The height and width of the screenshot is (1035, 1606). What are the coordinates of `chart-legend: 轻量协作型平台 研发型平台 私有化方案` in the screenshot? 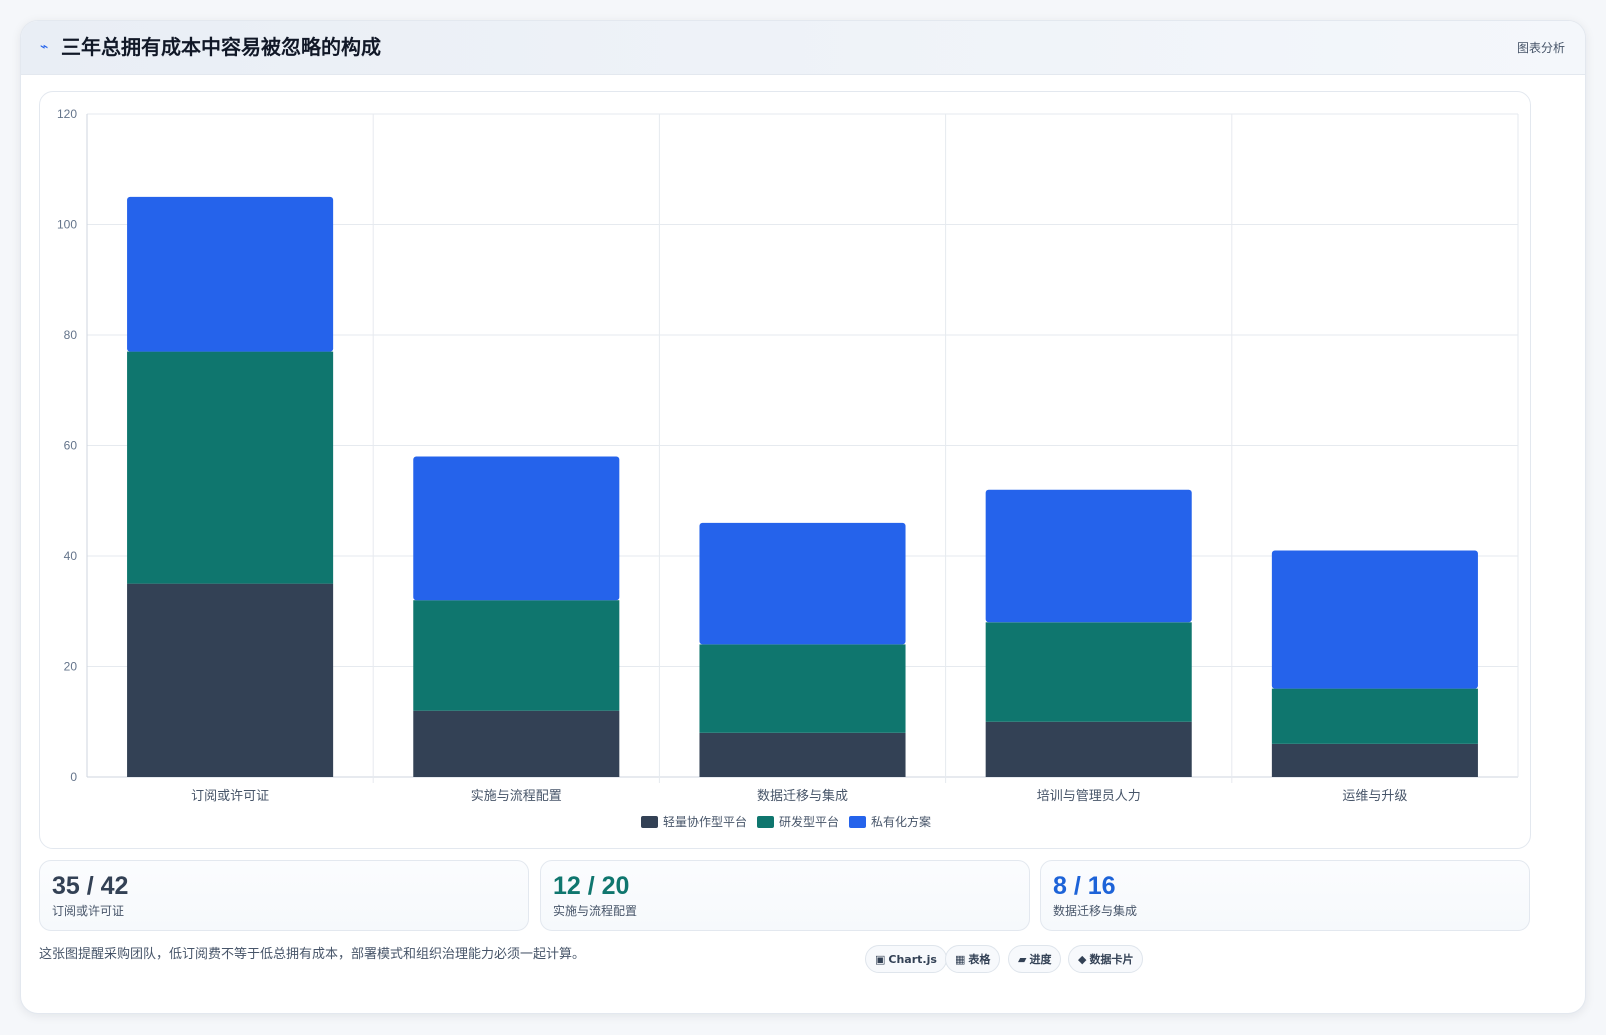 It's located at (786, 822).